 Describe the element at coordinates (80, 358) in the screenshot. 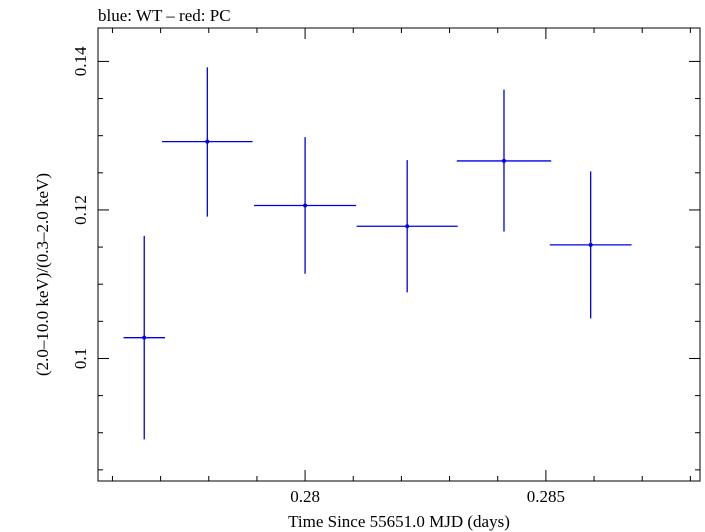

I see `y-tick-label: 0.1` at that location.